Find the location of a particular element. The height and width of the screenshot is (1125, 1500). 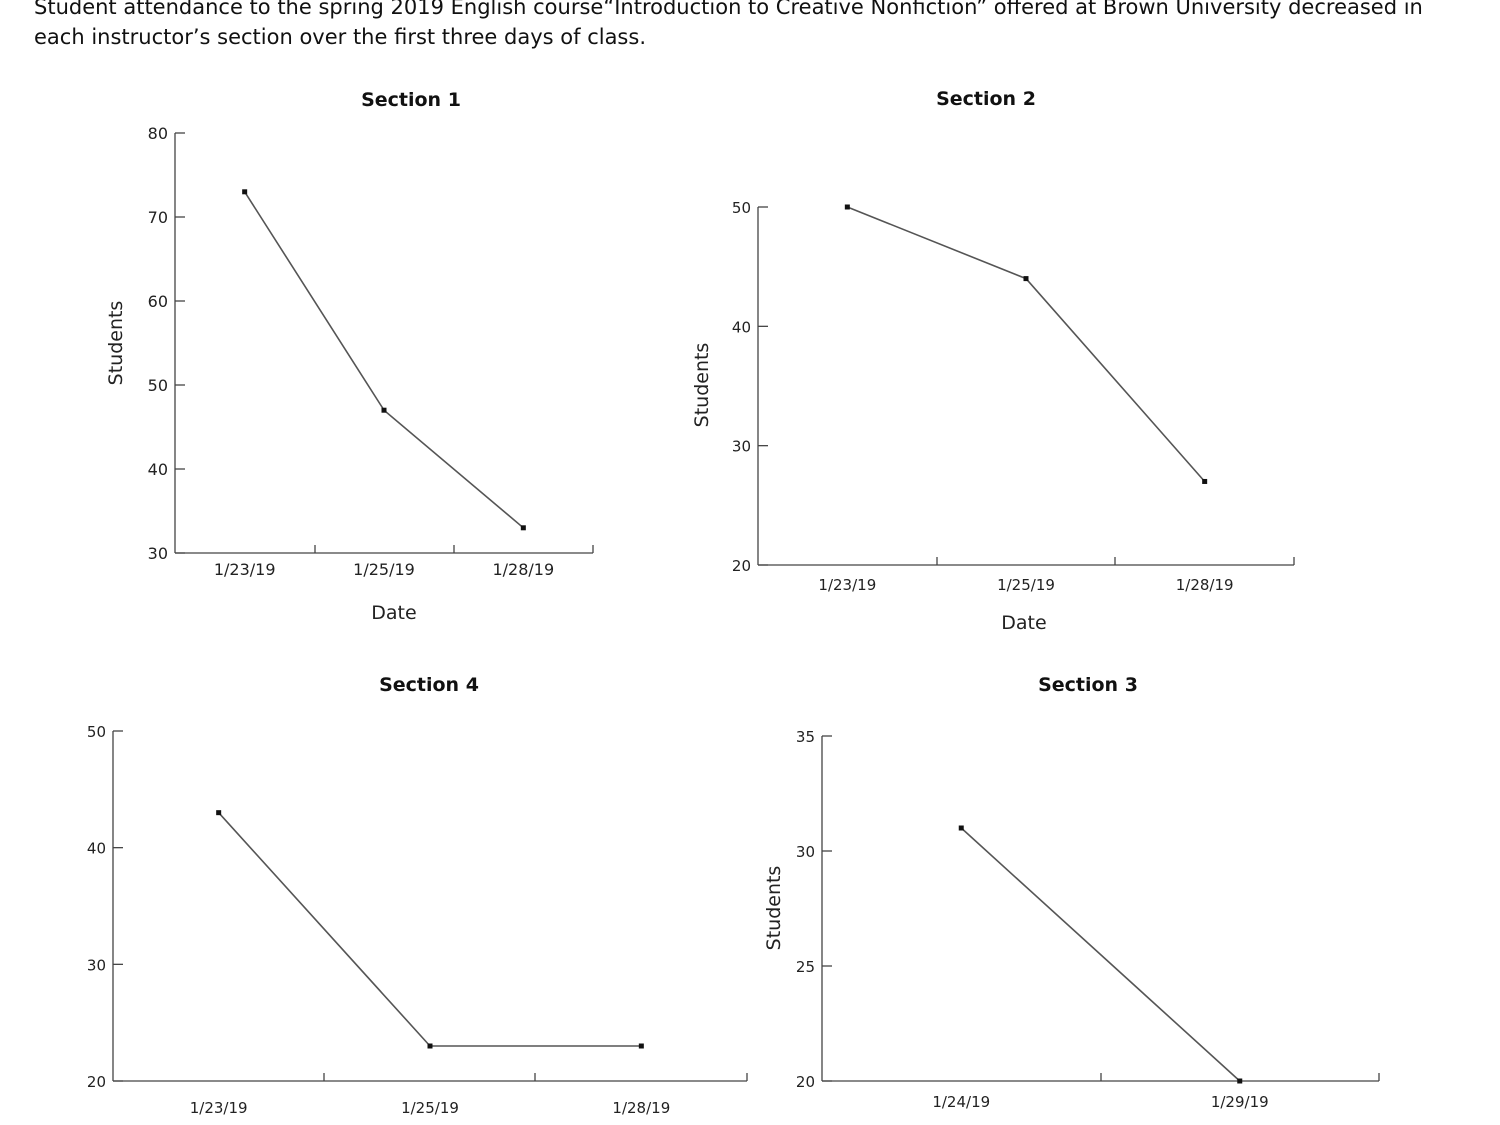

y-tick-label: 25 is located at coordinates (805, 967).